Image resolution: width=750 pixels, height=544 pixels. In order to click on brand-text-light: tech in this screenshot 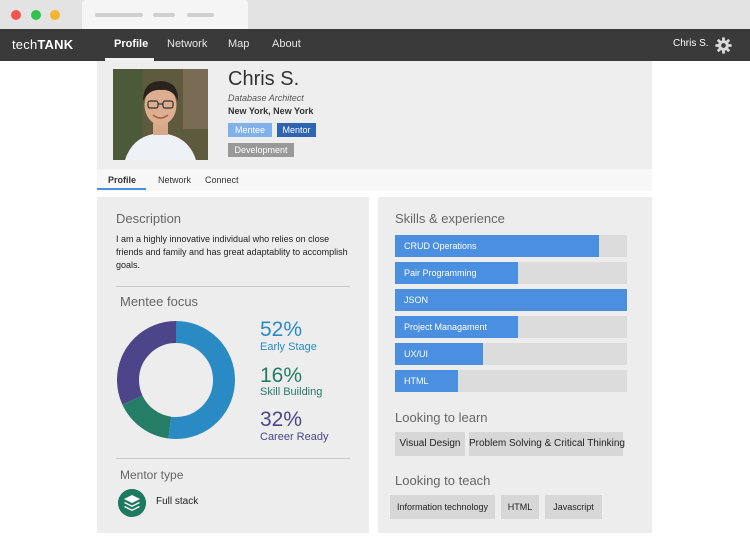, I will do `click(25, 44)`.